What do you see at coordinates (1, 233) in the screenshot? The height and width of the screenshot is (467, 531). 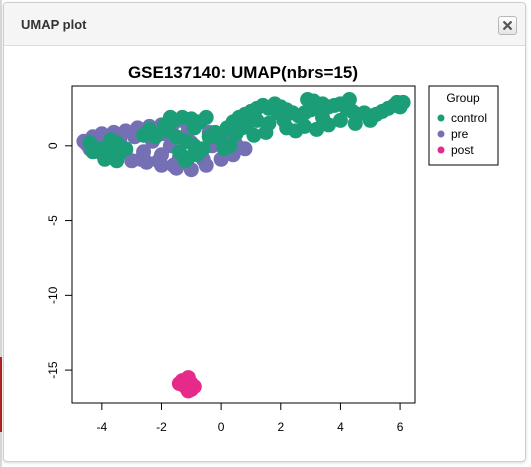 I see `page-left-edge` at bounding box center [1, 233].